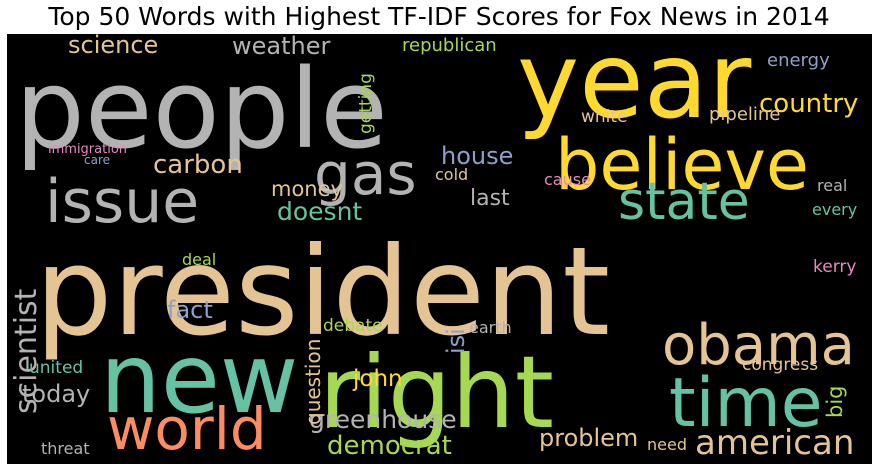  What do you see at coordinates (26, 351) in the screenshot?
I see `word-scientist: scientist` at bounding box center [26, 351].